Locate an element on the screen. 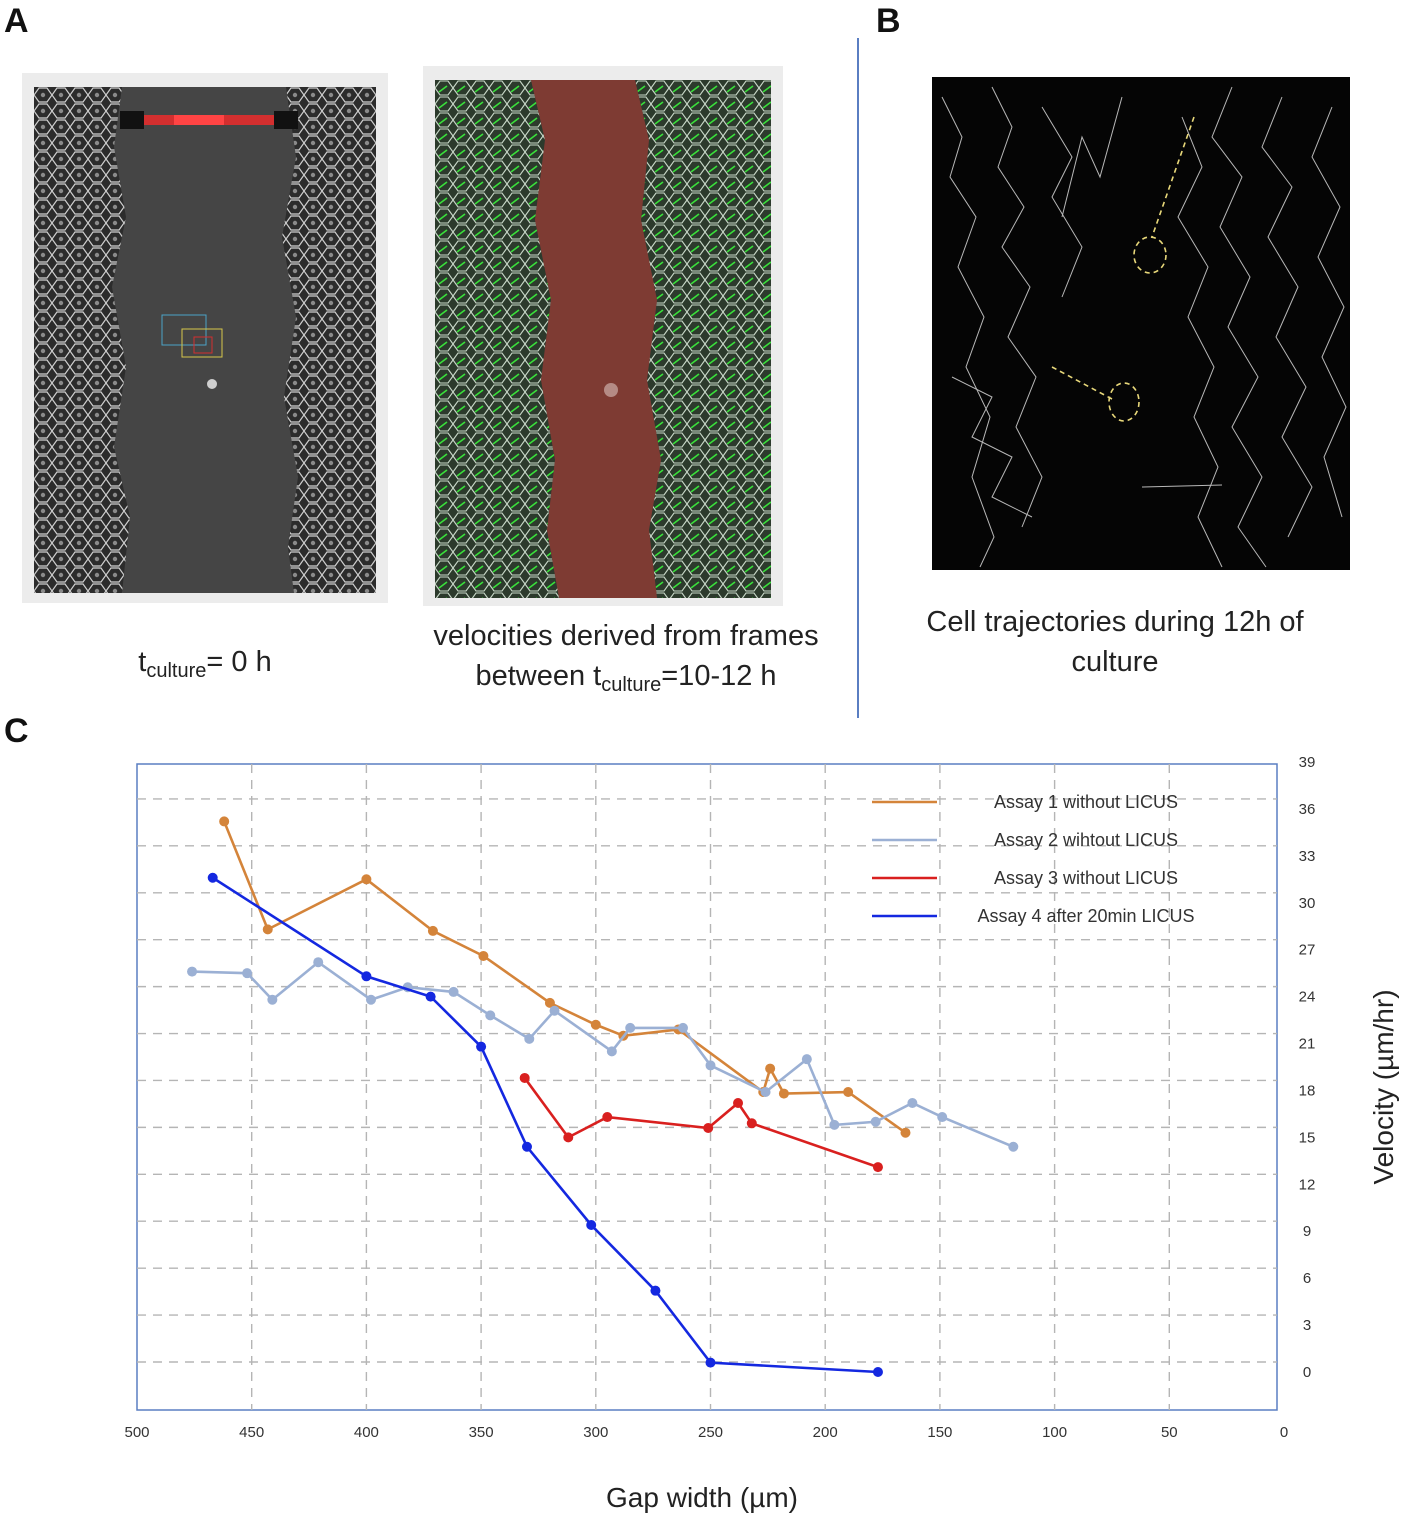 The image size is (1405, 1517). x-tick-label: 300 is located at coordinates (595, 1432).